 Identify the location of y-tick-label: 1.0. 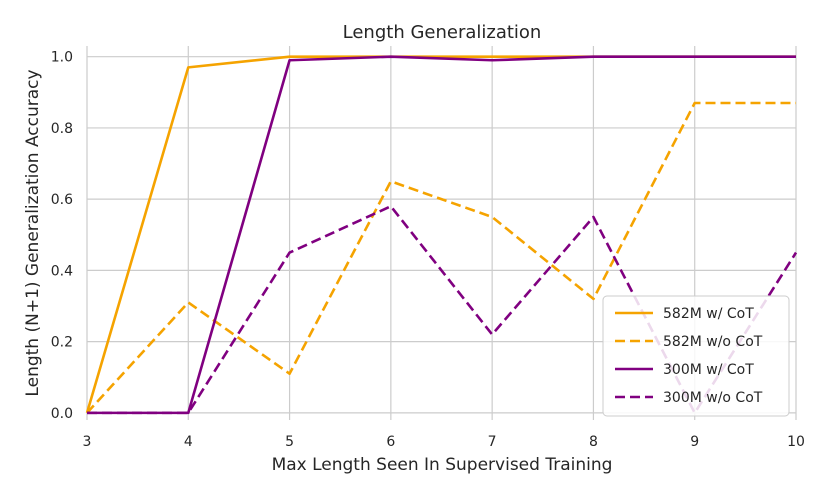
(62, 58).